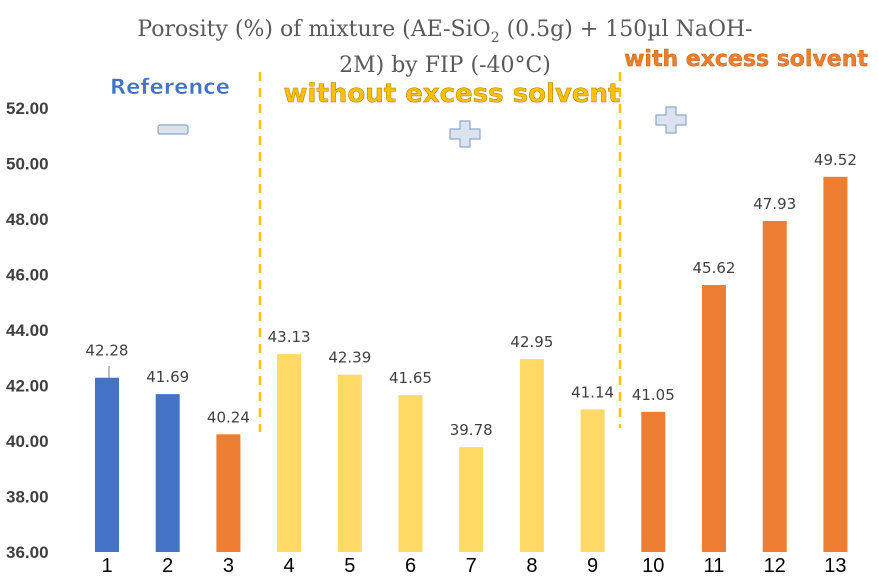 This screenshot has height=576, width=878. What do you see at coordinates (173, 129) in the screenshot?
I see `minus-icon` at bounding box center [173, 129].